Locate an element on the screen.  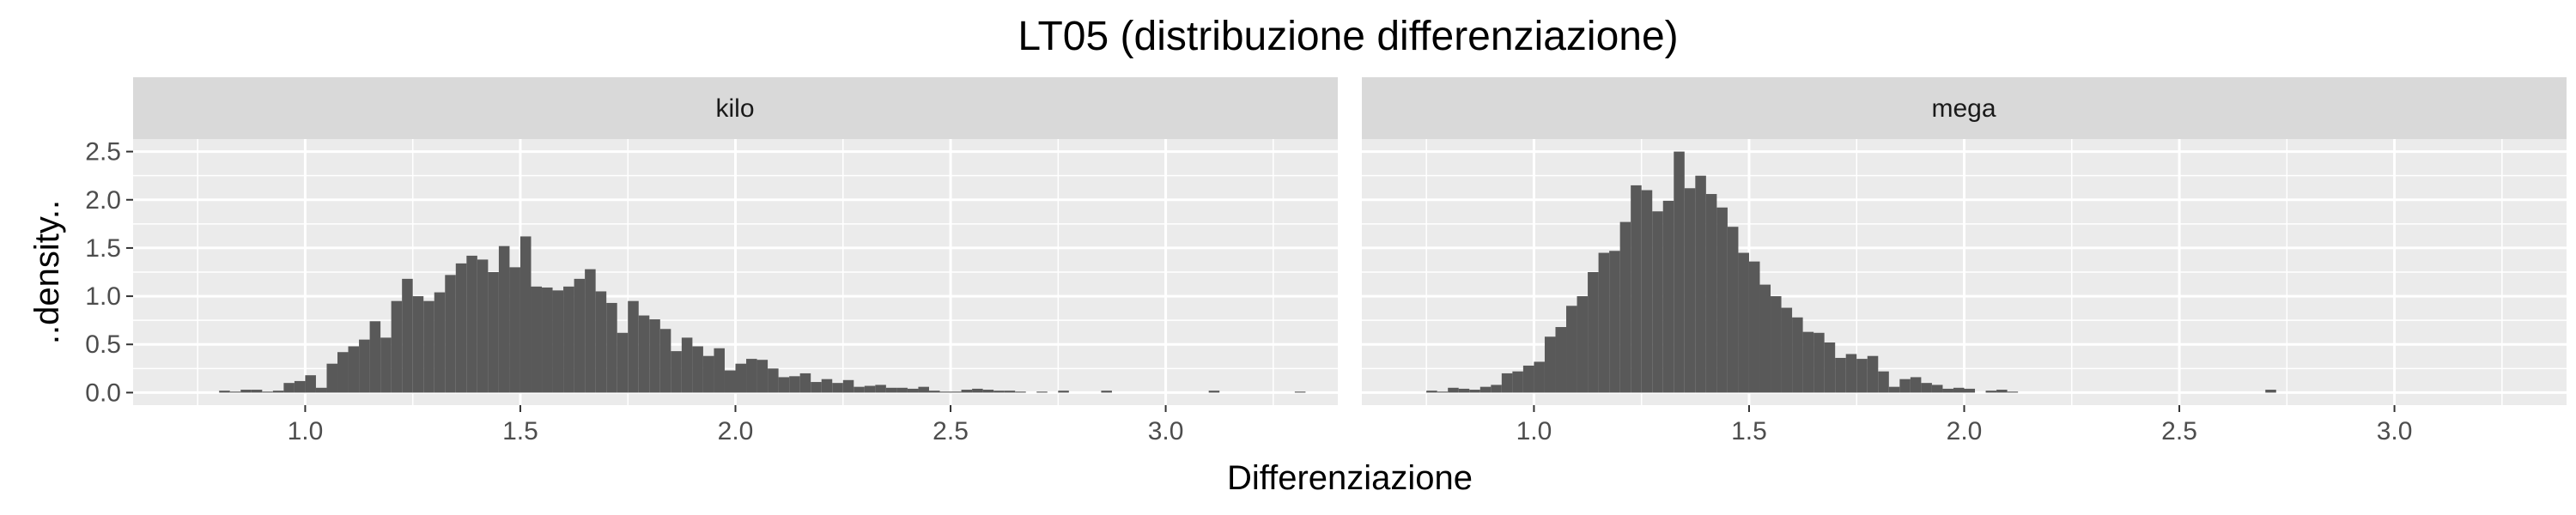
strip-kilo is located at coordinates (735, 108).